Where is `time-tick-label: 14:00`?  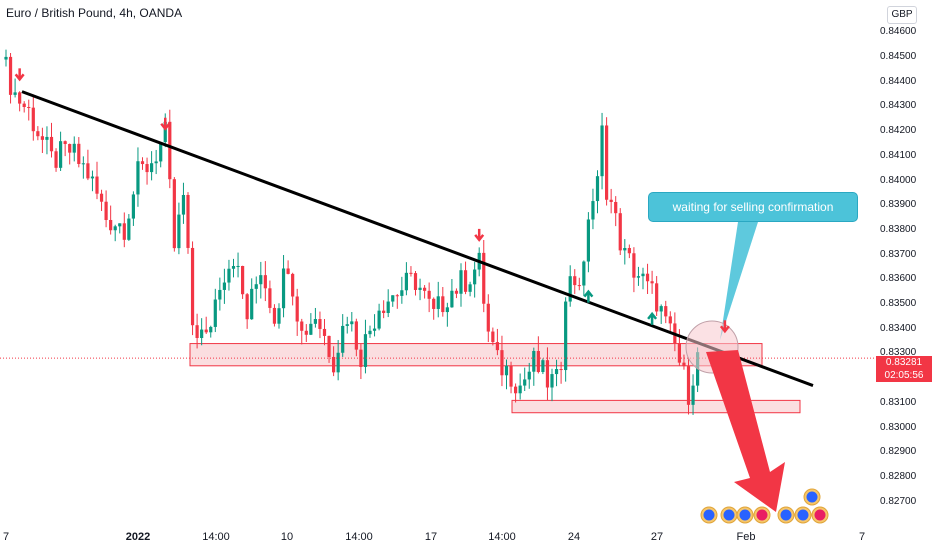 time-tick-label: 14:00 is located at coordinates (216, 537).